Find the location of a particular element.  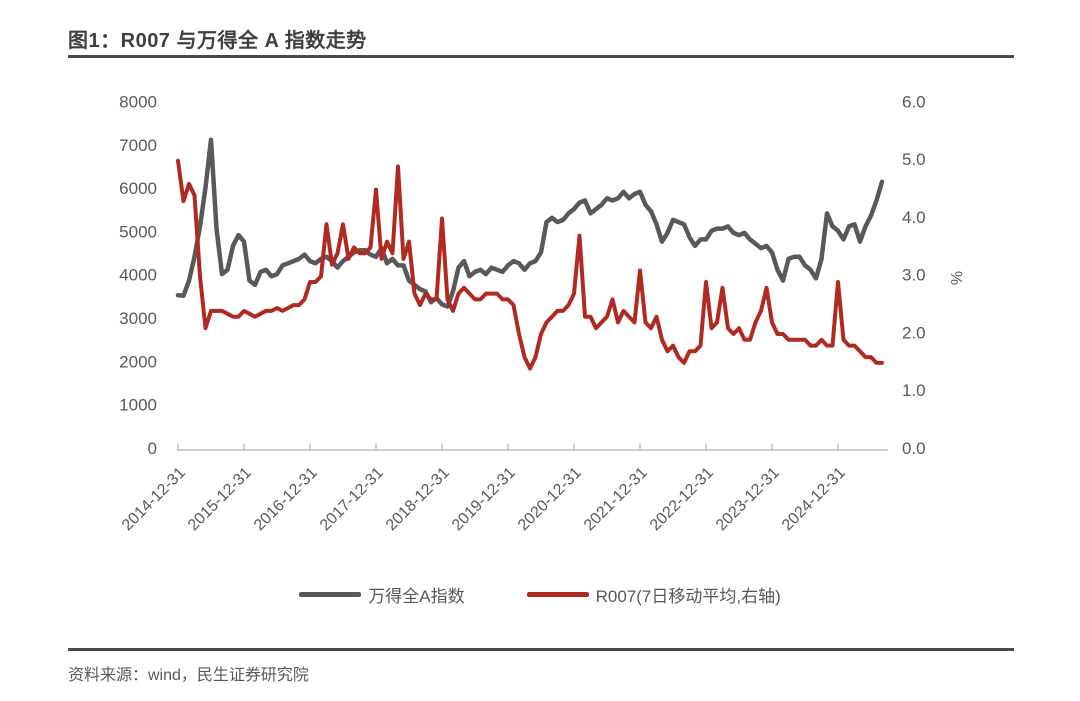

chart-legend: 万得全A指数 R007(7日移动平均,右轴) is located at coordinates (540, 594).